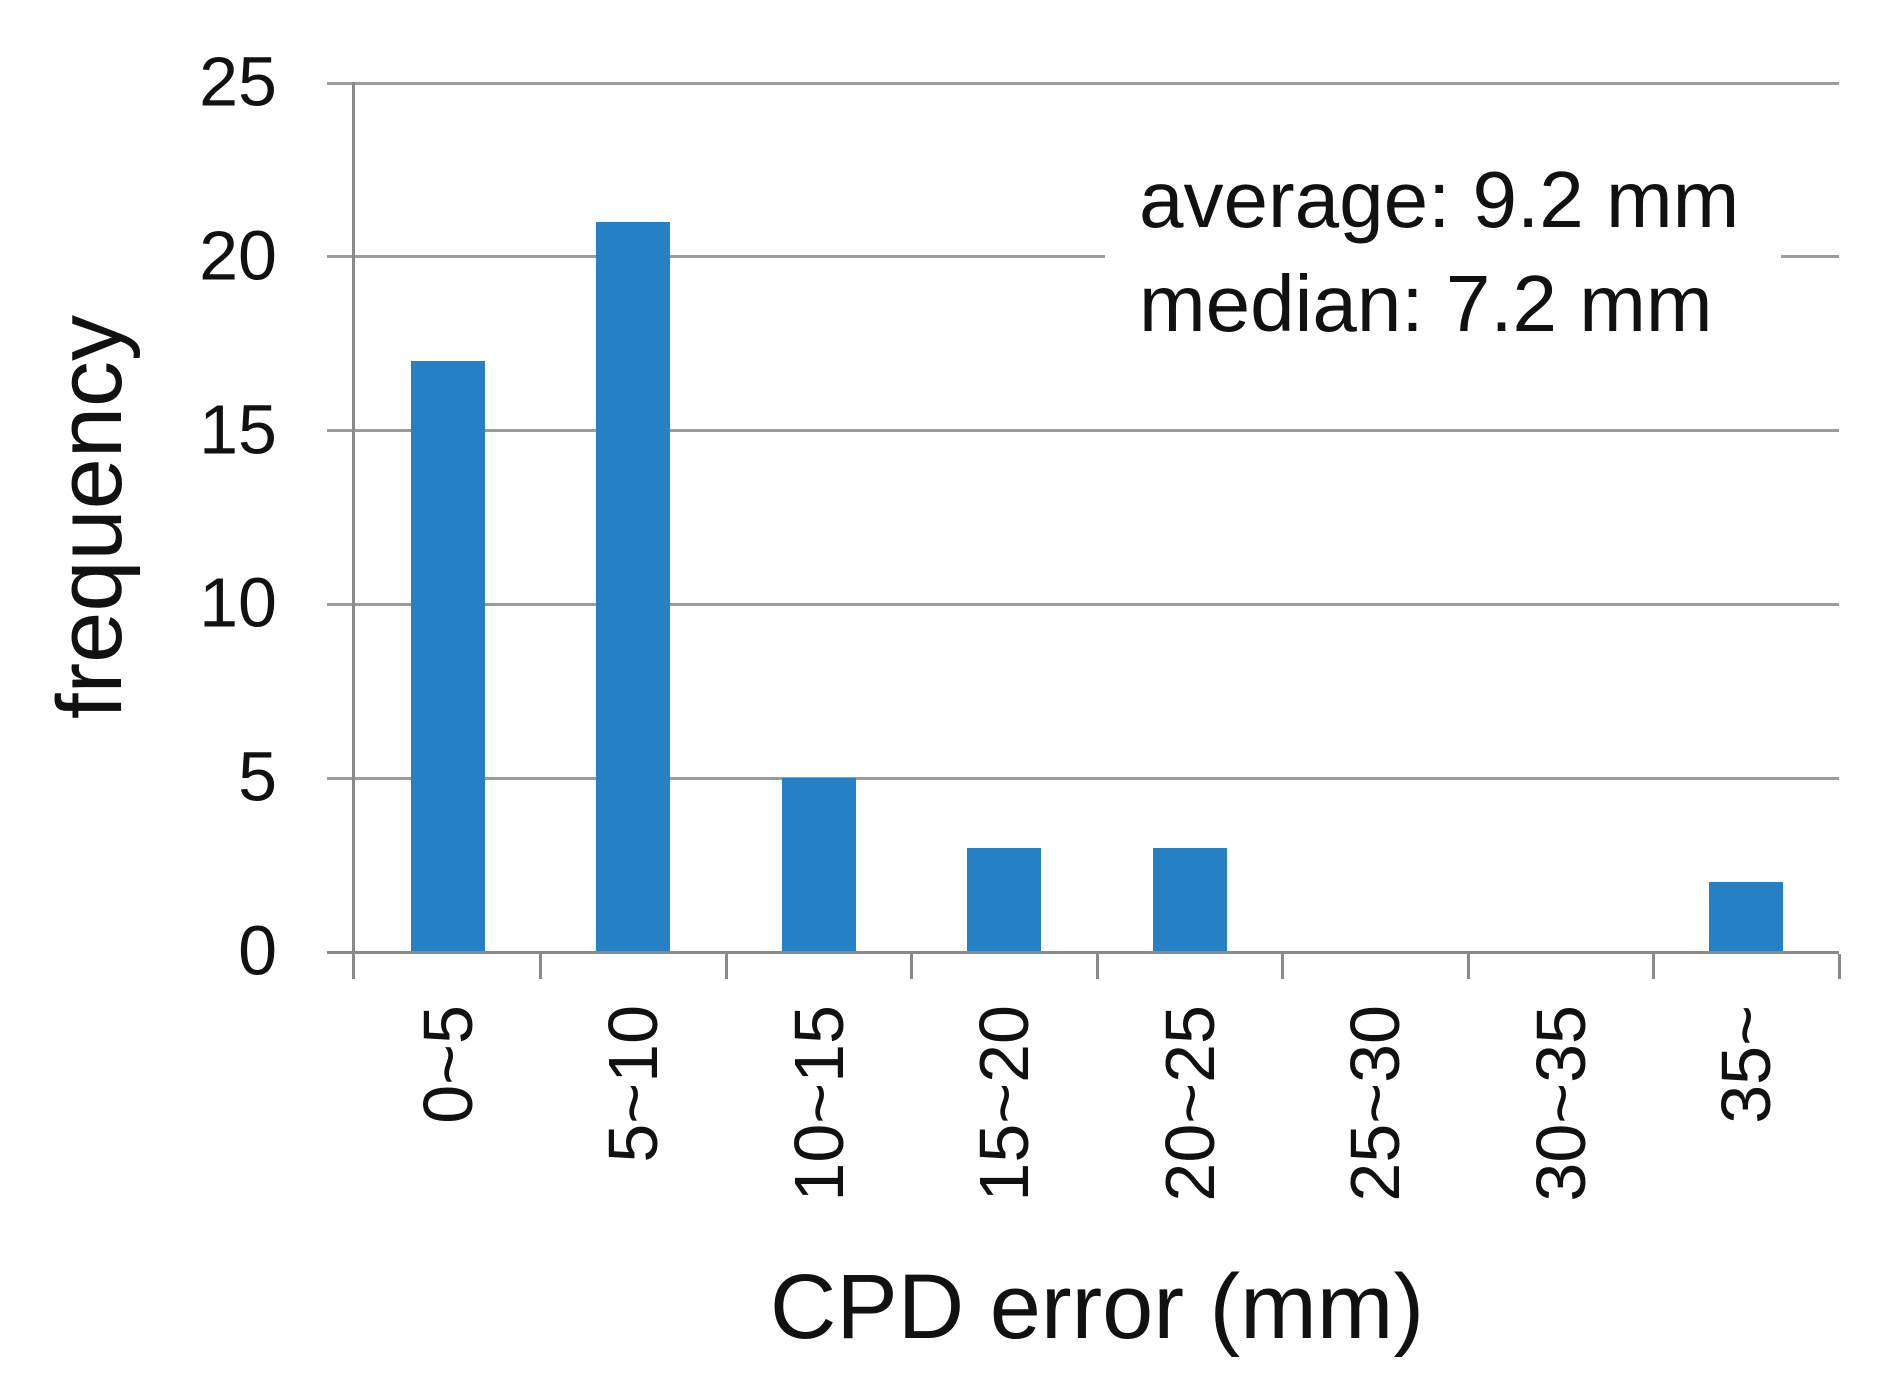 This screenshot has width=1893, height=1381. Describe the element at coordinates (1439, 199) in the screenshot. I see `annotation-average: average: 9.2 mm` at that location.